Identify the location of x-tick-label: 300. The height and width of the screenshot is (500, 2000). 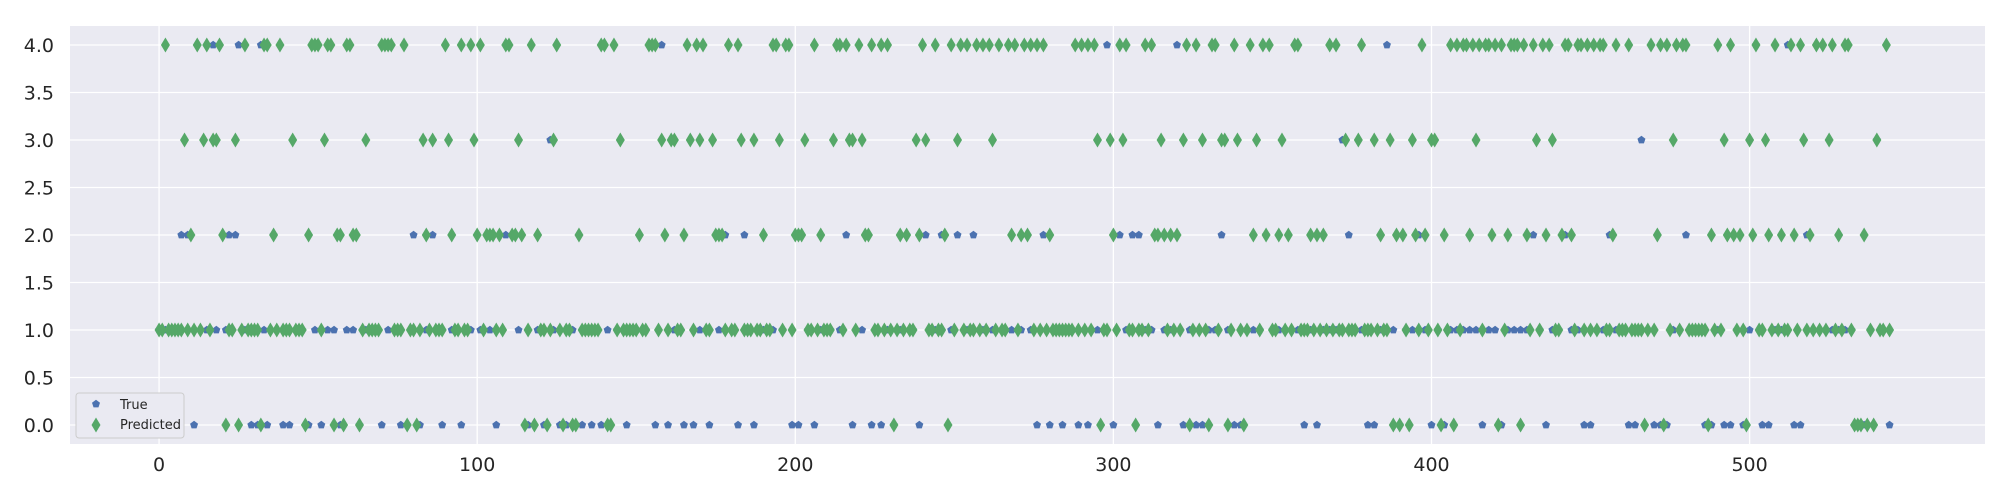
(1113, 465).